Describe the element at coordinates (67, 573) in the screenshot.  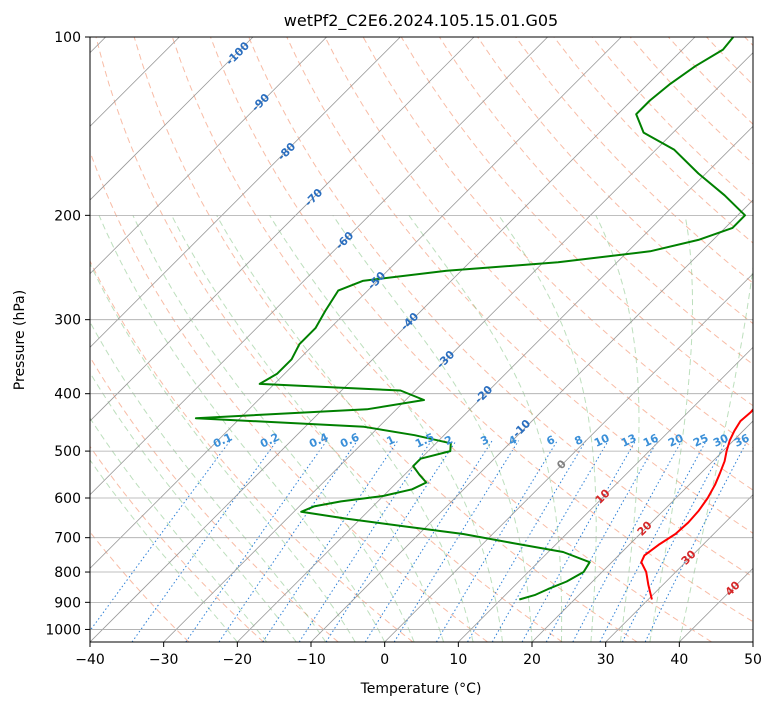
I see `y-tick-label: 800` at that location.